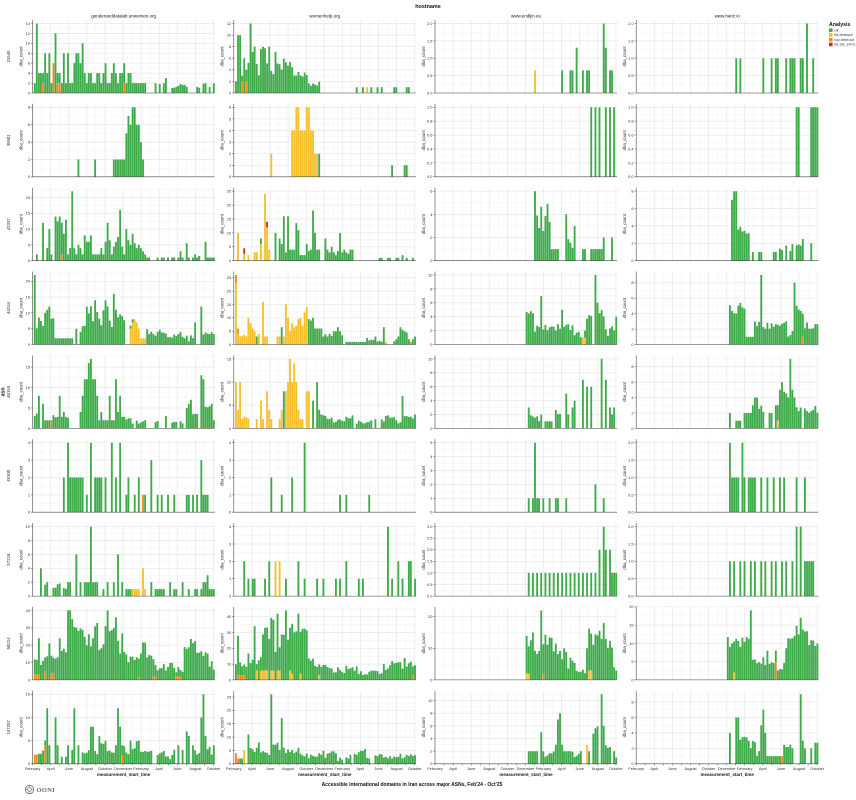  I want to click on svg-text: 44244, so click(8, 307).